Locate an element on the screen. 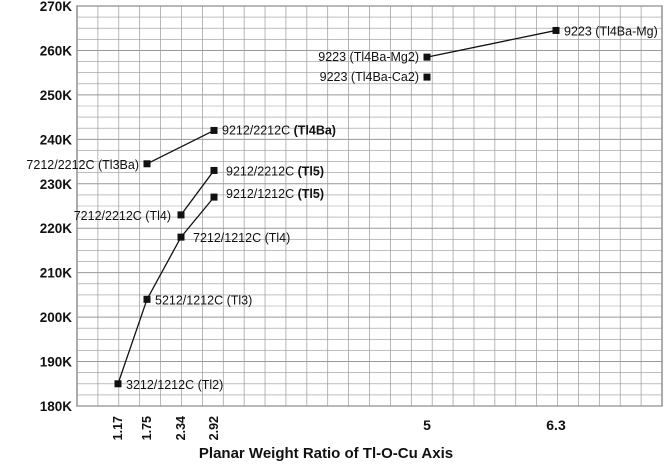 The width and height of the screenshot is (670, 466). data-point-label: 9212/2212C (Tl4Ba) is located at coordinates (279, 130).